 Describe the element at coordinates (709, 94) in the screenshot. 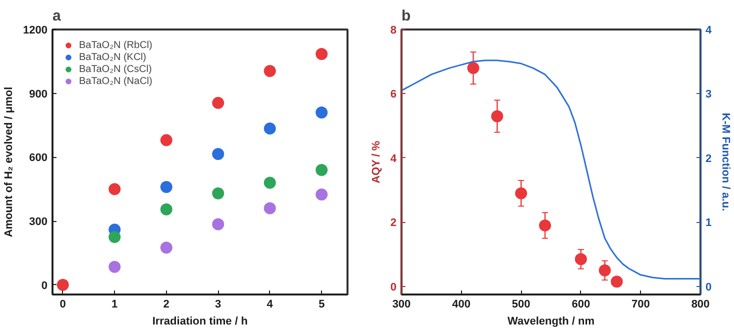

I see `y2-tick-label: 3` at that location.